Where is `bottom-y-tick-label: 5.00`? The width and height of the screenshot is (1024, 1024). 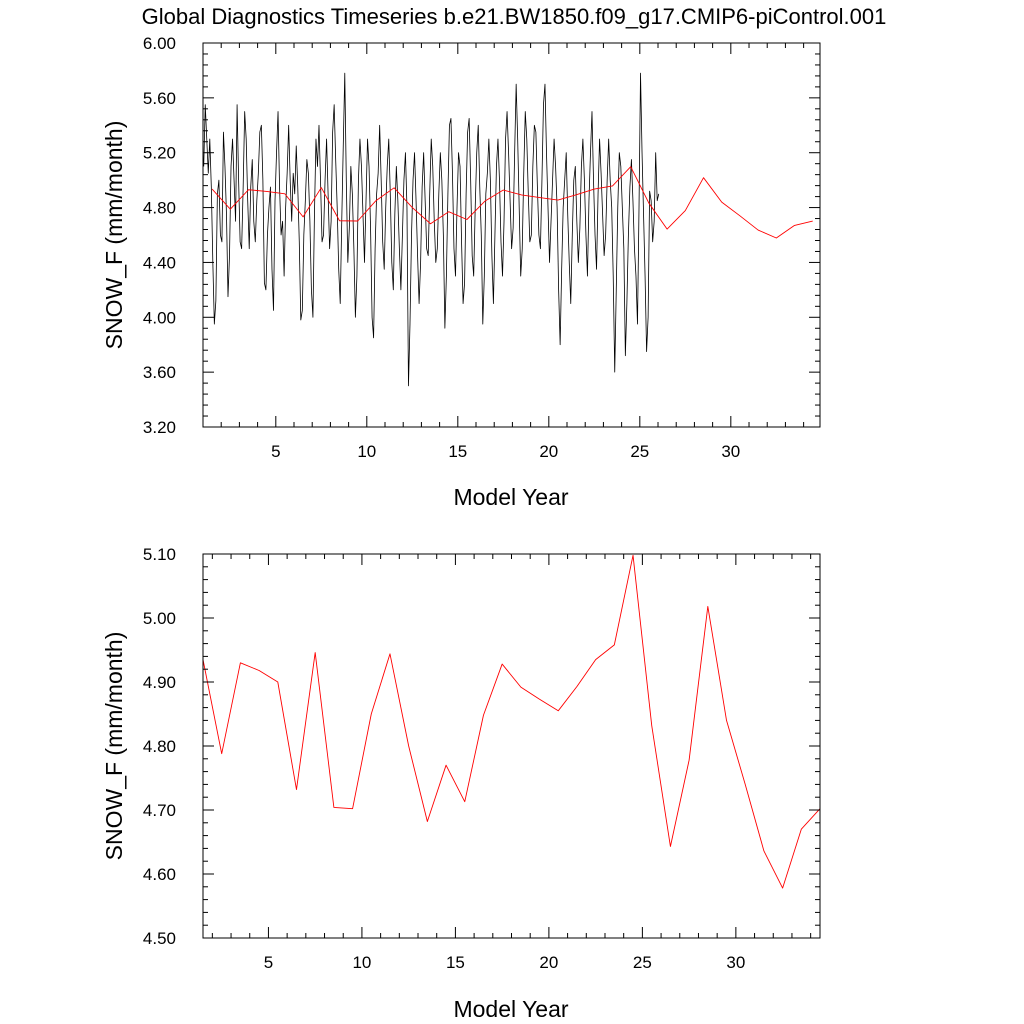
bottom-y-tick-label: 5.00 is located at coordinates (159, 618).